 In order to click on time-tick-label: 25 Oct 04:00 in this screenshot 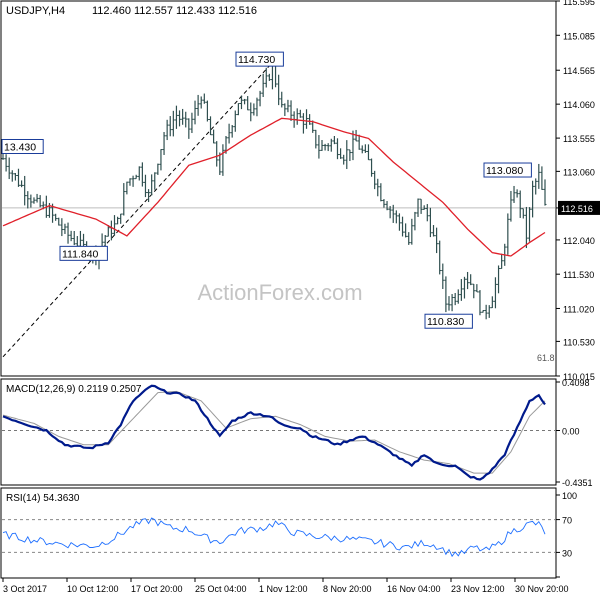, I will do `click(221, 589)`.